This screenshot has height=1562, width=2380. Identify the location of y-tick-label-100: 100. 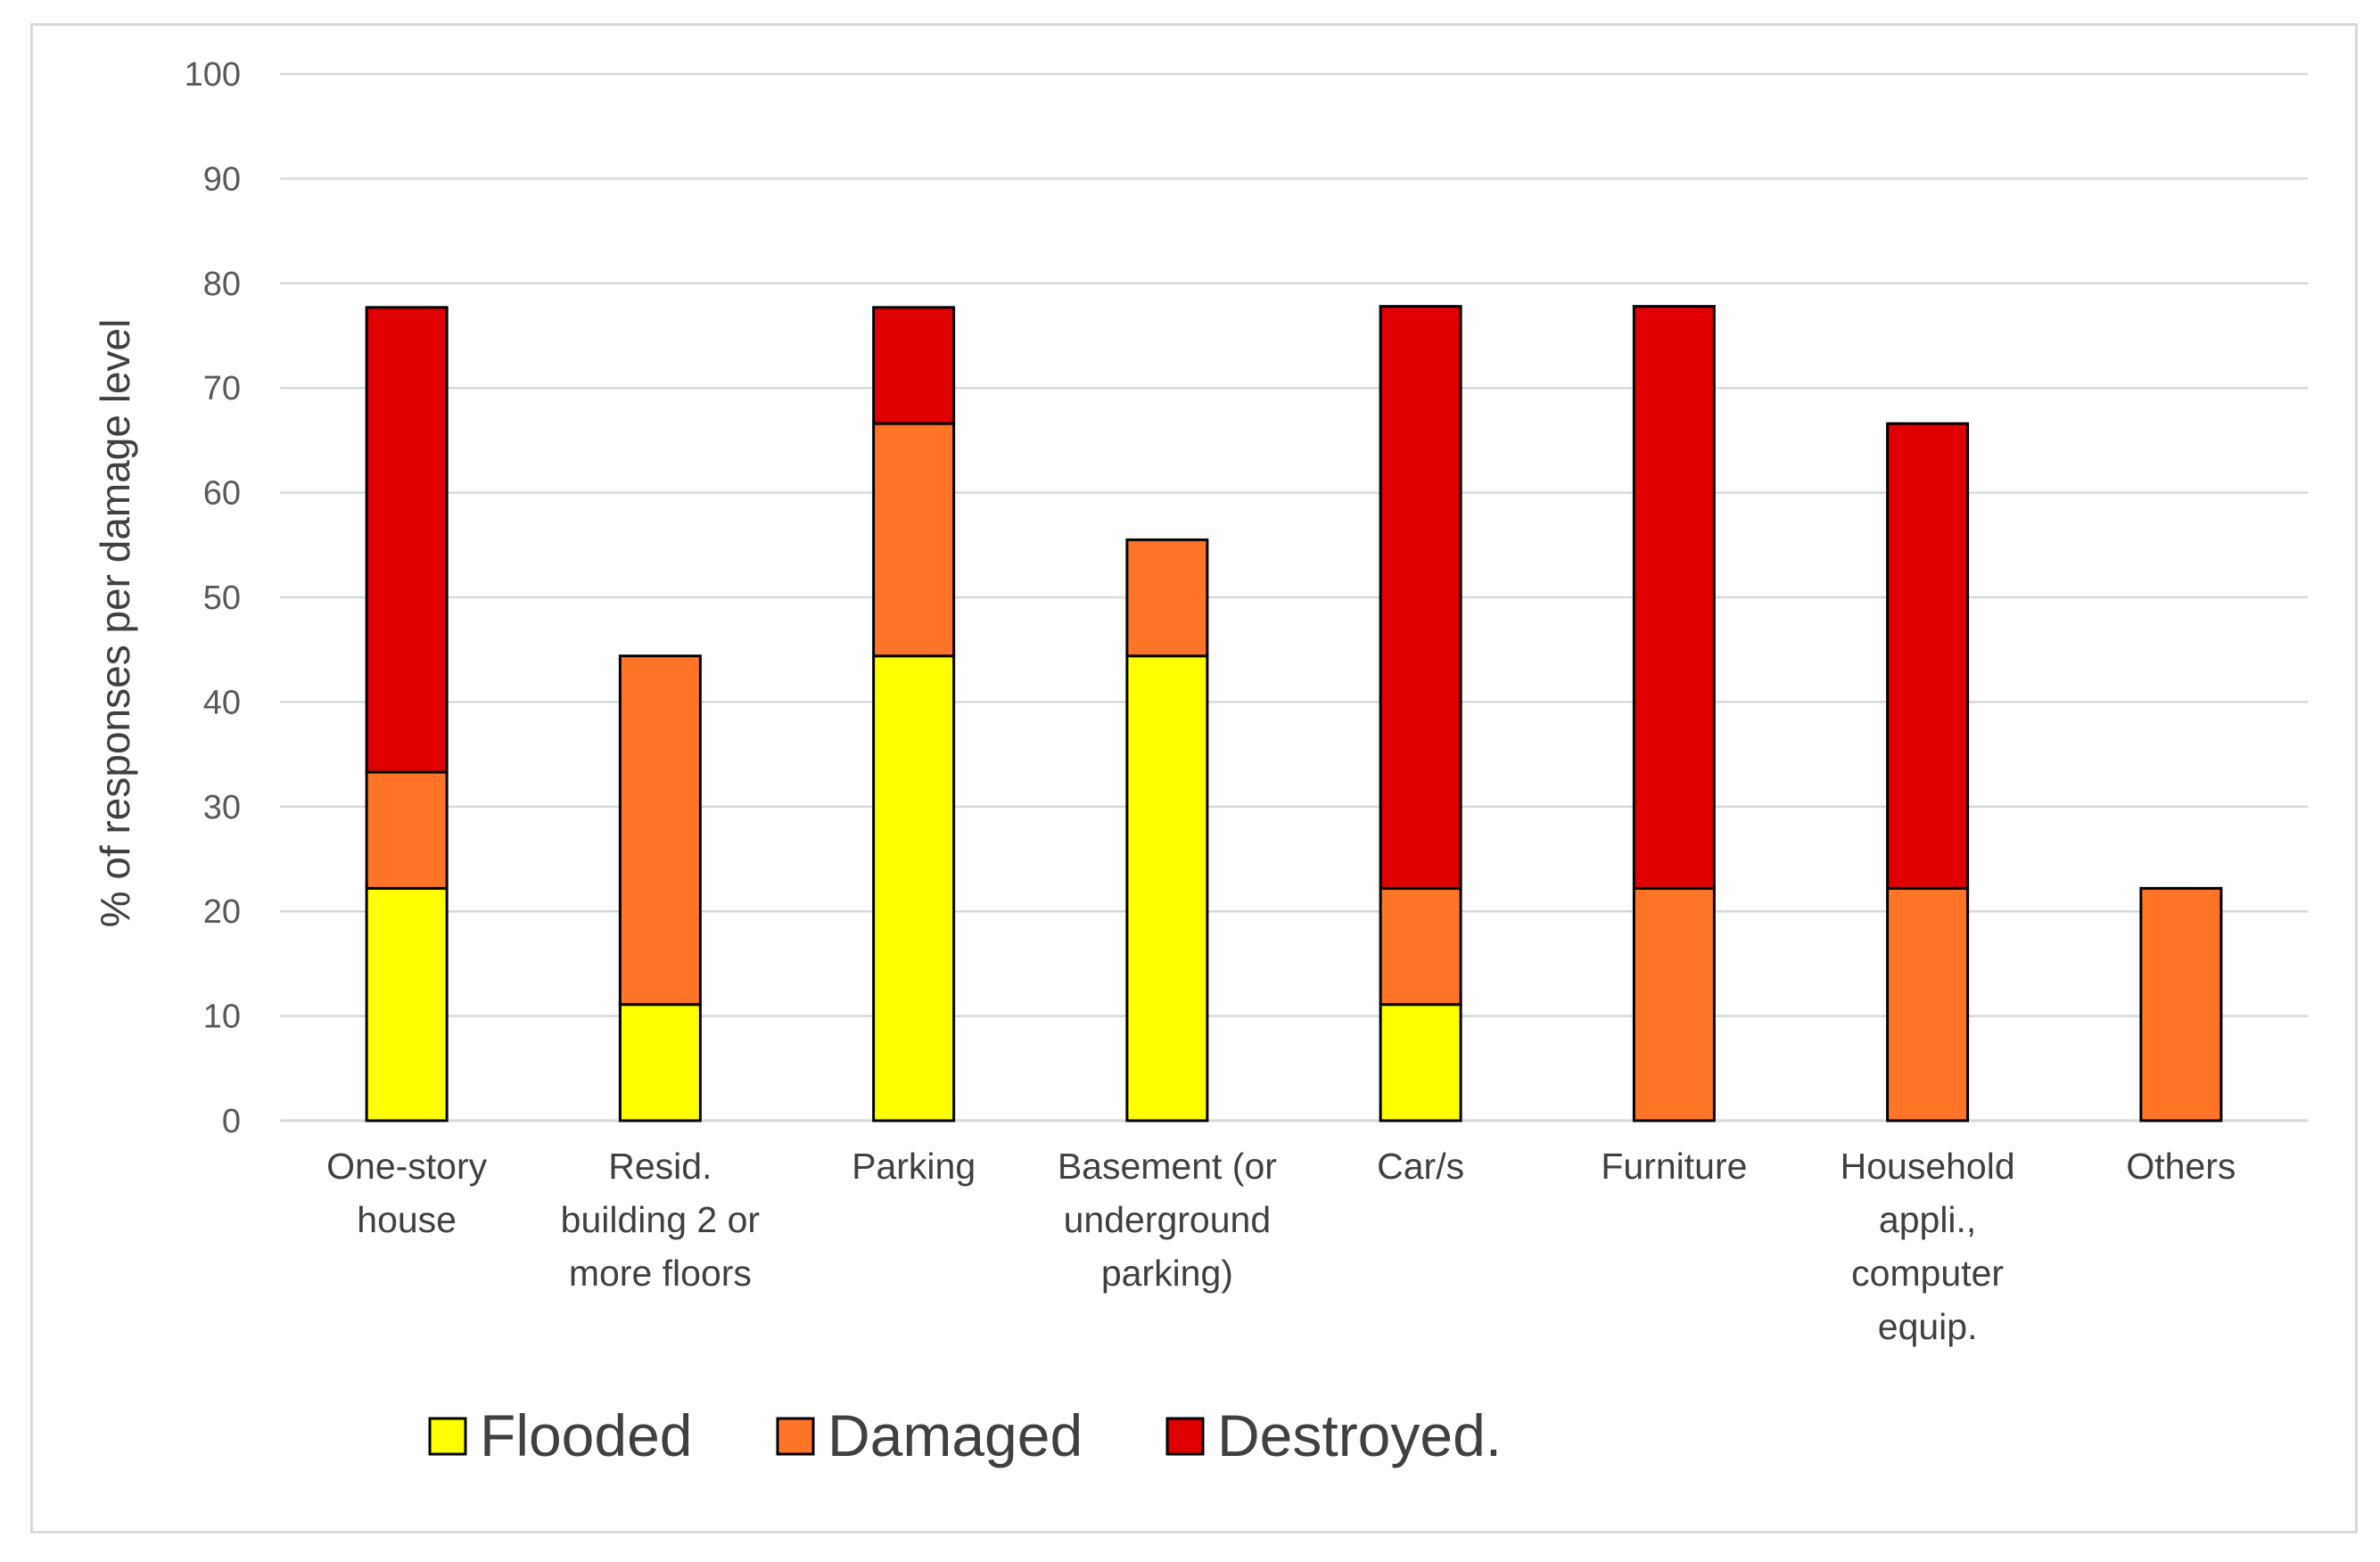
(213, 75).